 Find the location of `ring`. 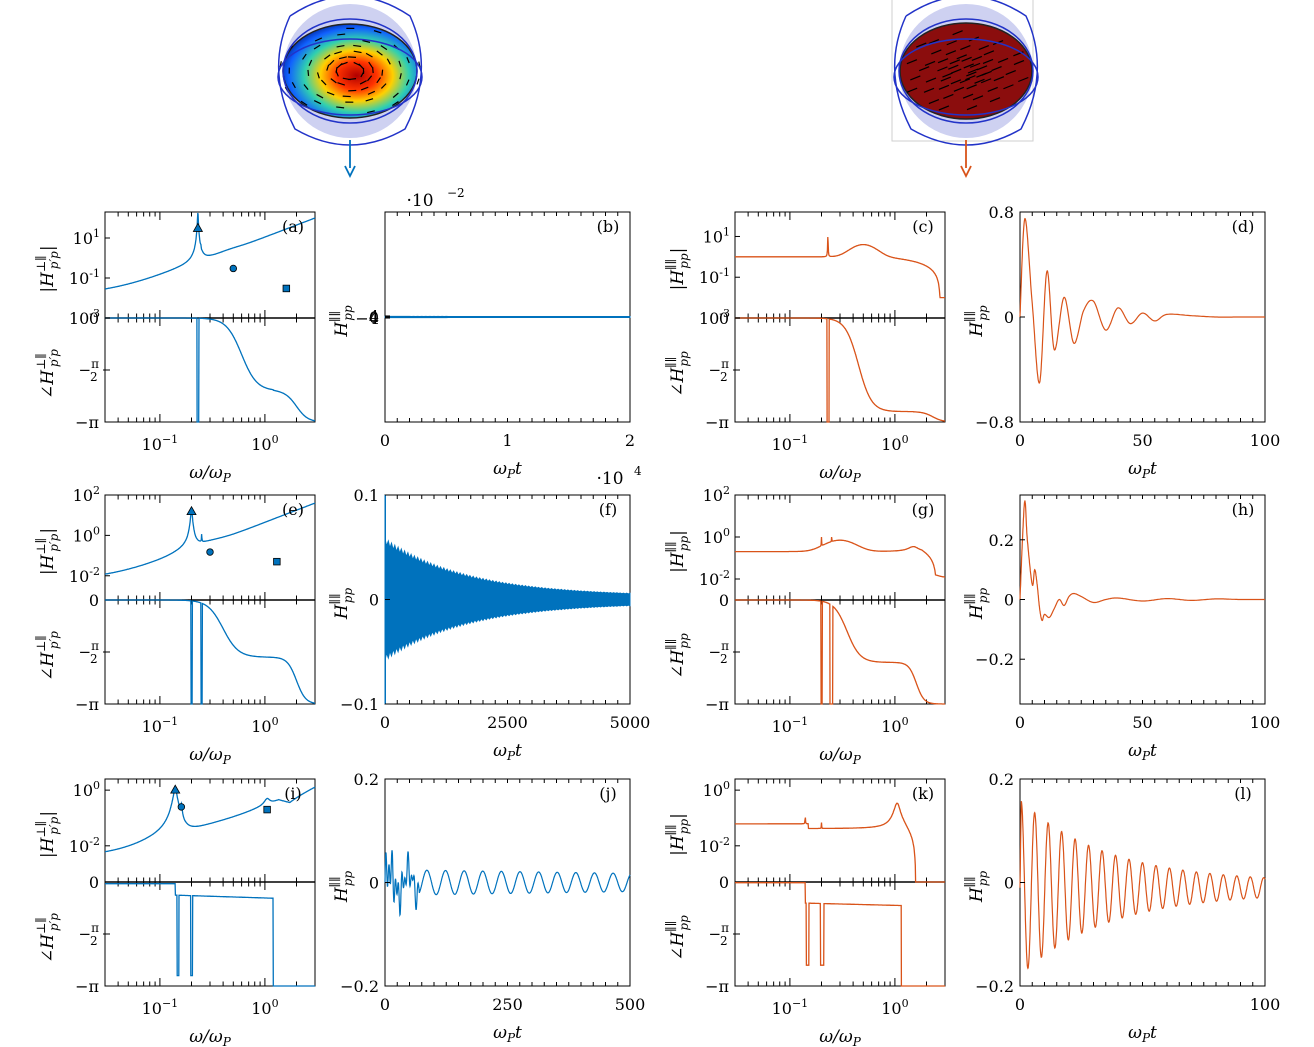

ring is located at coordinates (966, 77).